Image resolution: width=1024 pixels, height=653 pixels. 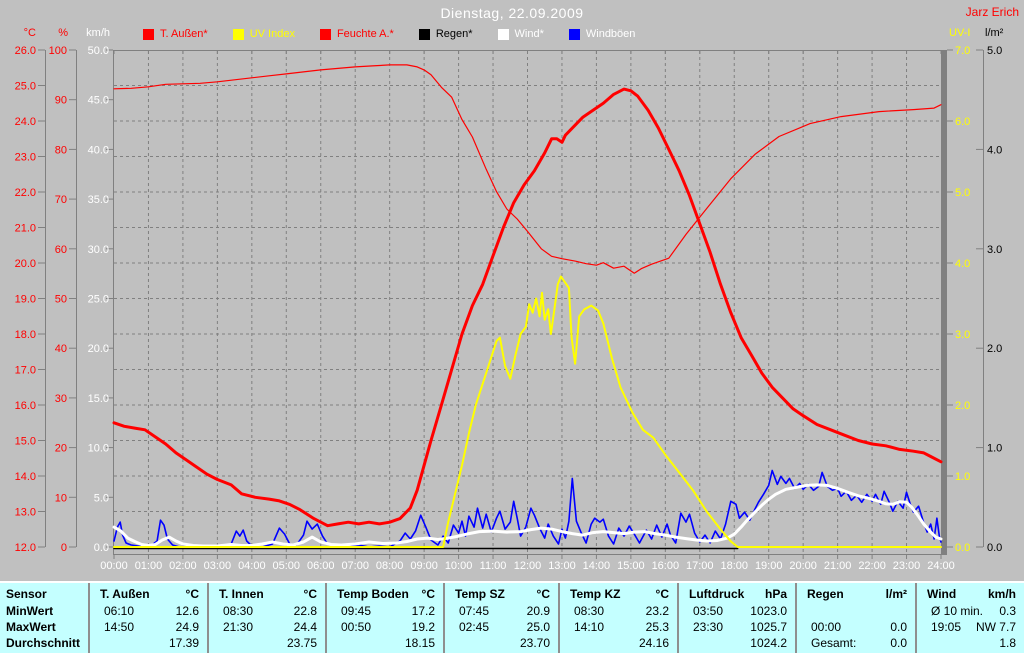 What do you see at coordinates (272, 34) in the screenshot?
I see `legend-label: UV Index` at bounding box center [272, 34].